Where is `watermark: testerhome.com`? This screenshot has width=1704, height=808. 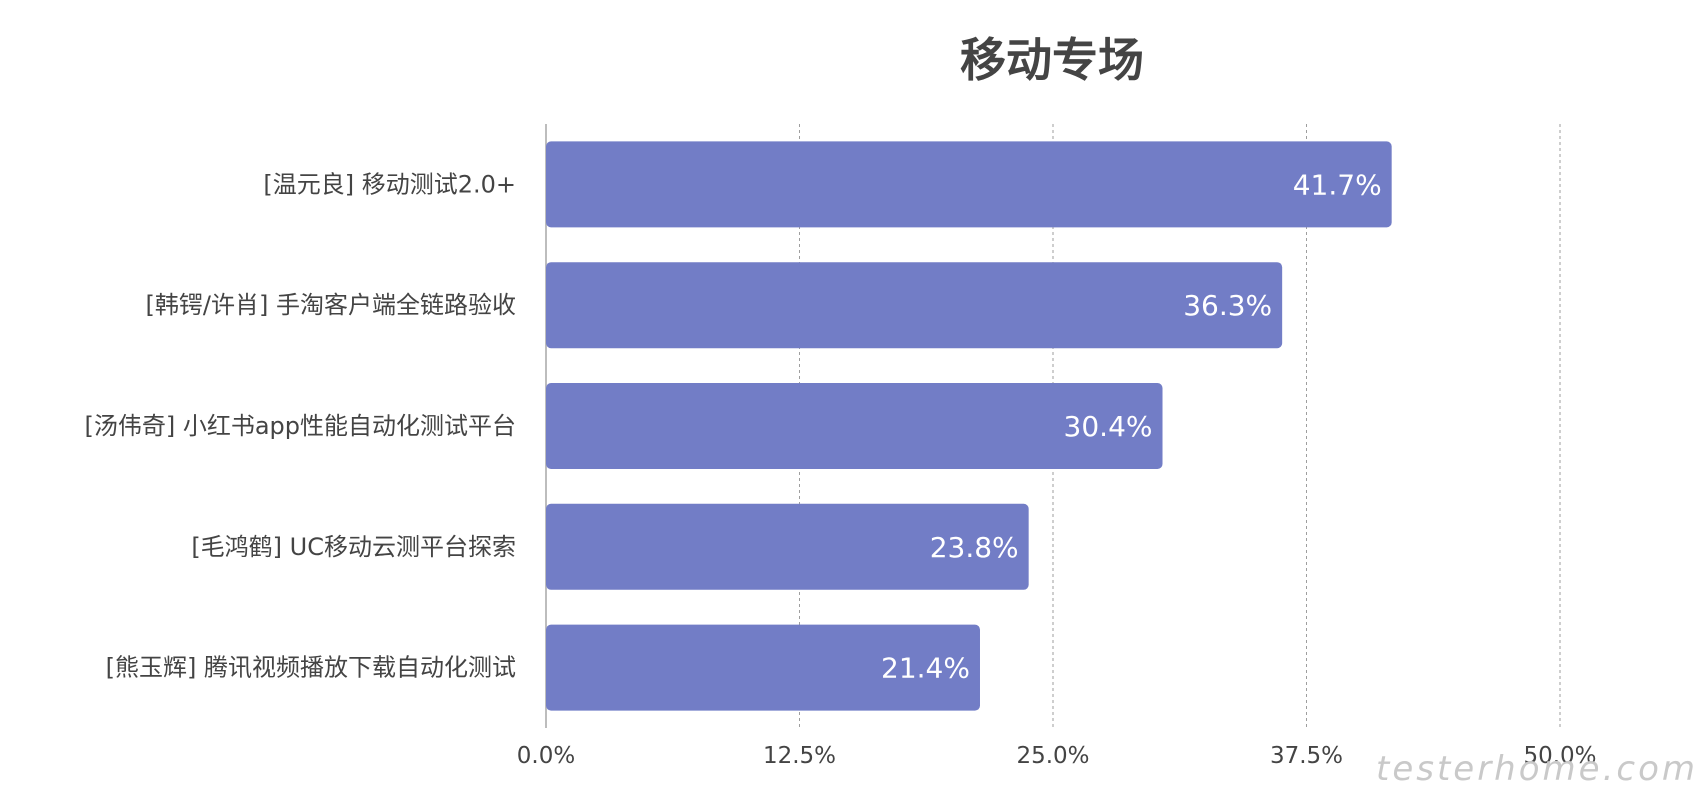 watermark: testerhome.com is located at coordinates (1537, 769).